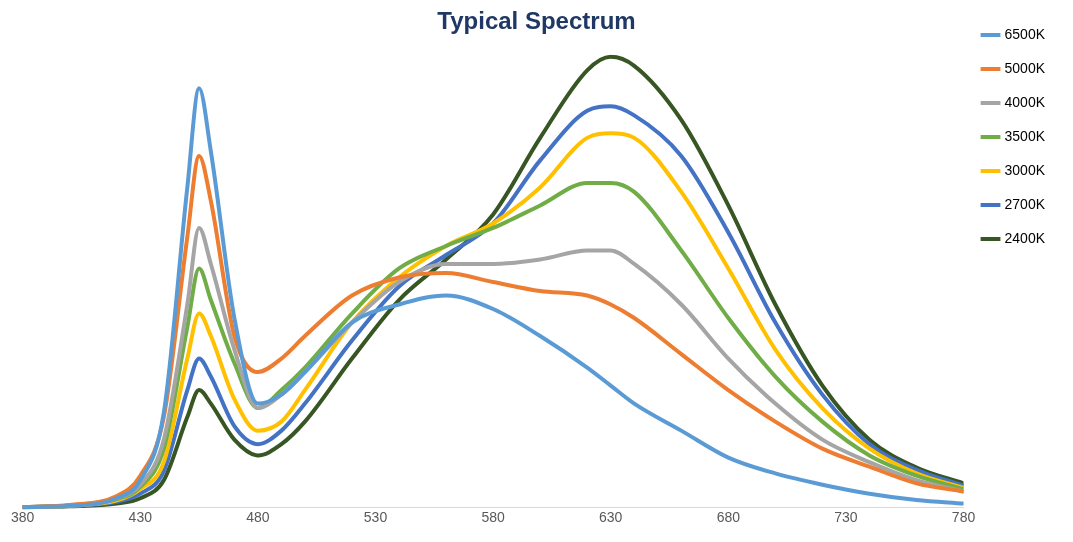  I want to click on legend-label: 5000K, so click(1025, 67).